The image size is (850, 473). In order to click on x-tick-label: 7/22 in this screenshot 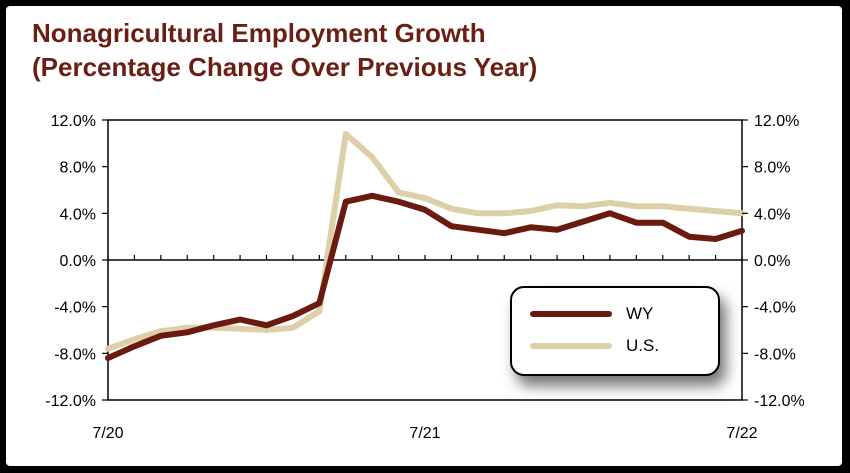, I will do `click(741, 433)`.